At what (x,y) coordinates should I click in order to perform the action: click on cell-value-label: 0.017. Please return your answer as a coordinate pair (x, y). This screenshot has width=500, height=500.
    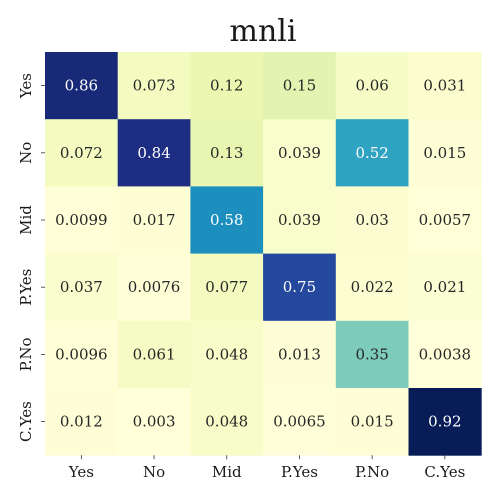
    Looking at the image, I should click on (154, 220).